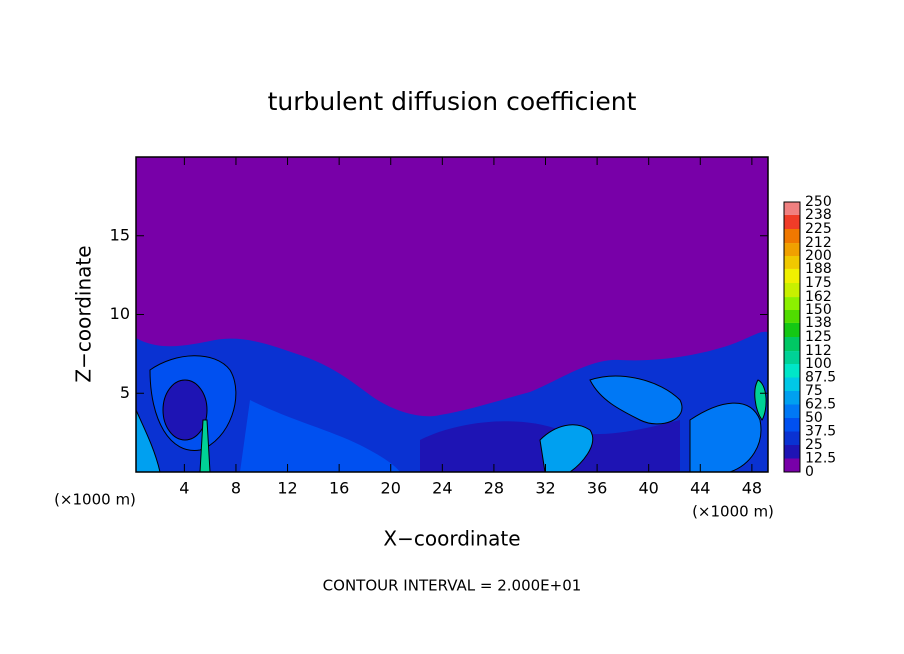 This screenshot has width=904, height=654. Describe the element at coordinates (818, 297) in the screenshot. I see `colorbar-label: 162` at that location.